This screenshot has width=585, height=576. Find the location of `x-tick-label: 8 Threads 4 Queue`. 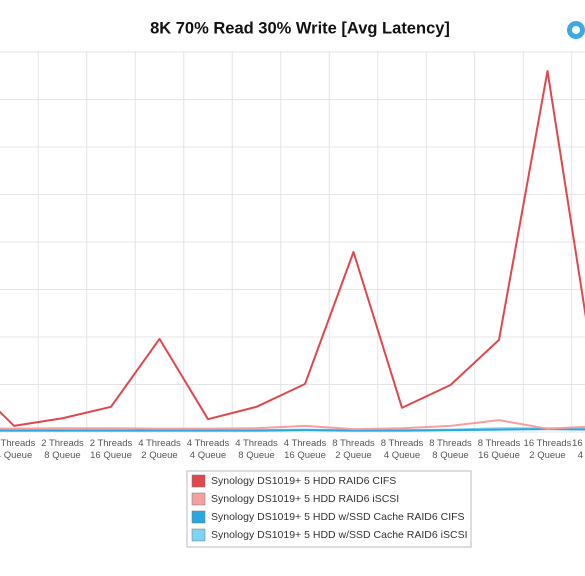

x-tick-label: 8 Threads 4 Queue is located at coordinates (402, 449).